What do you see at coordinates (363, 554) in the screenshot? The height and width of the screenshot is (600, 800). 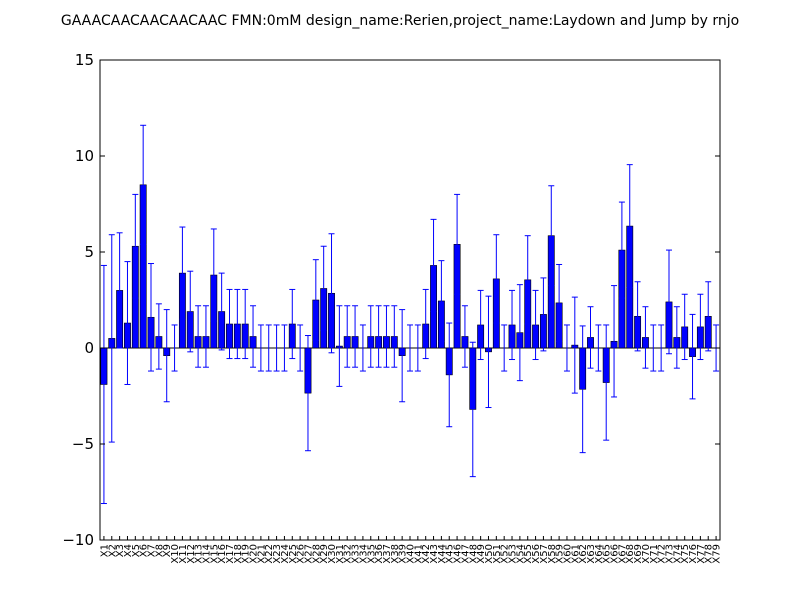 I see `x-tick-label: X34` at bounding box center [363, 554].